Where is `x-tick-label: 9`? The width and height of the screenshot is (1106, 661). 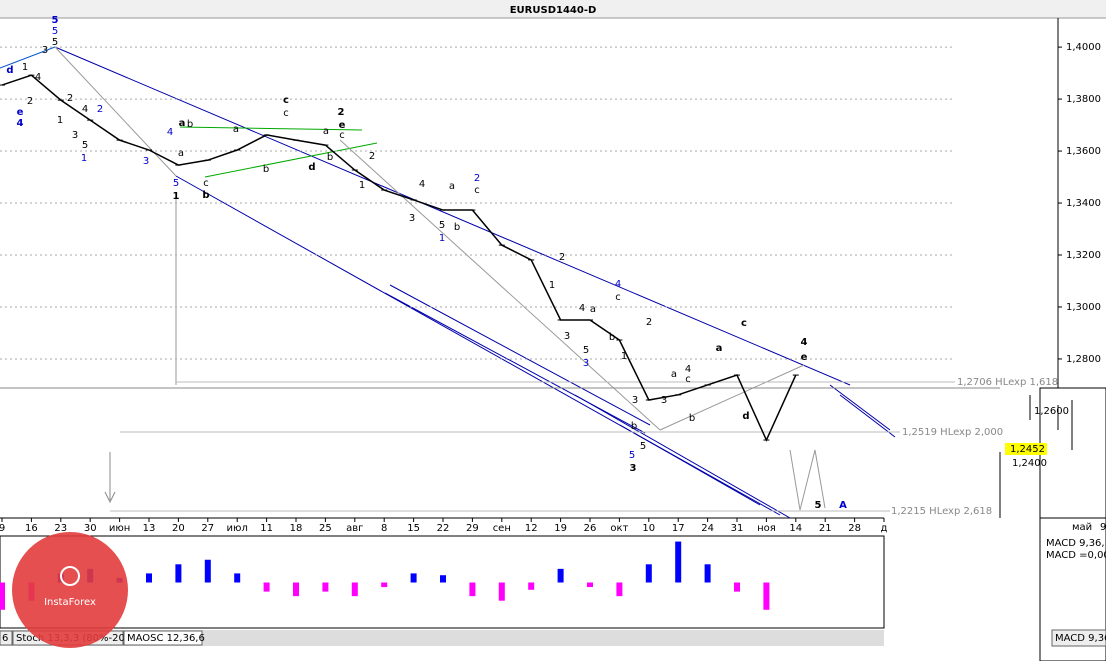
x-tick-label: 9 is located at coordinates (2, 528).